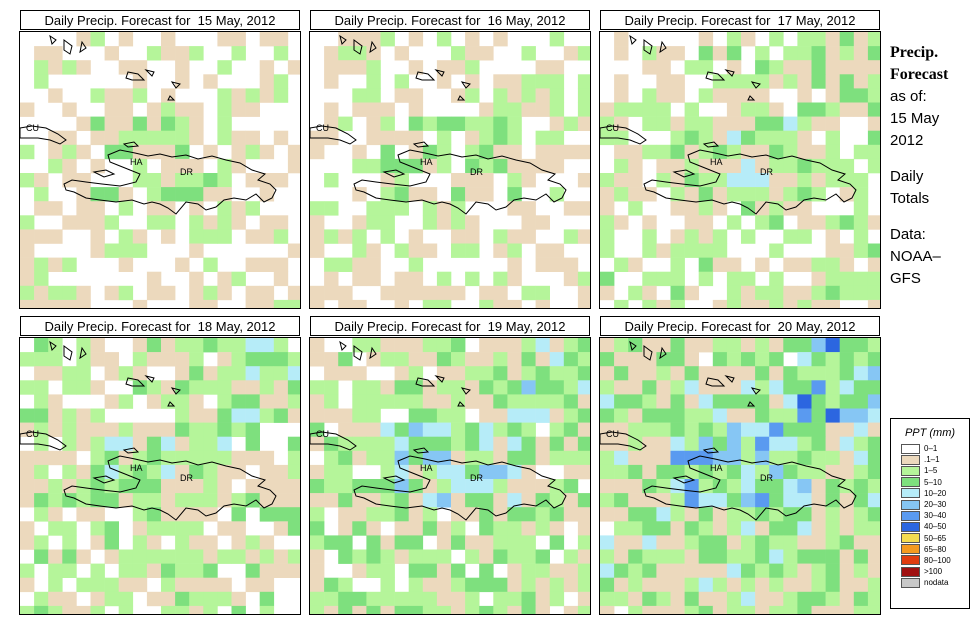  Describe the element at coordinates (740, 170) in the screenshot. I see `forecast-map: CU HA DR` at that location.